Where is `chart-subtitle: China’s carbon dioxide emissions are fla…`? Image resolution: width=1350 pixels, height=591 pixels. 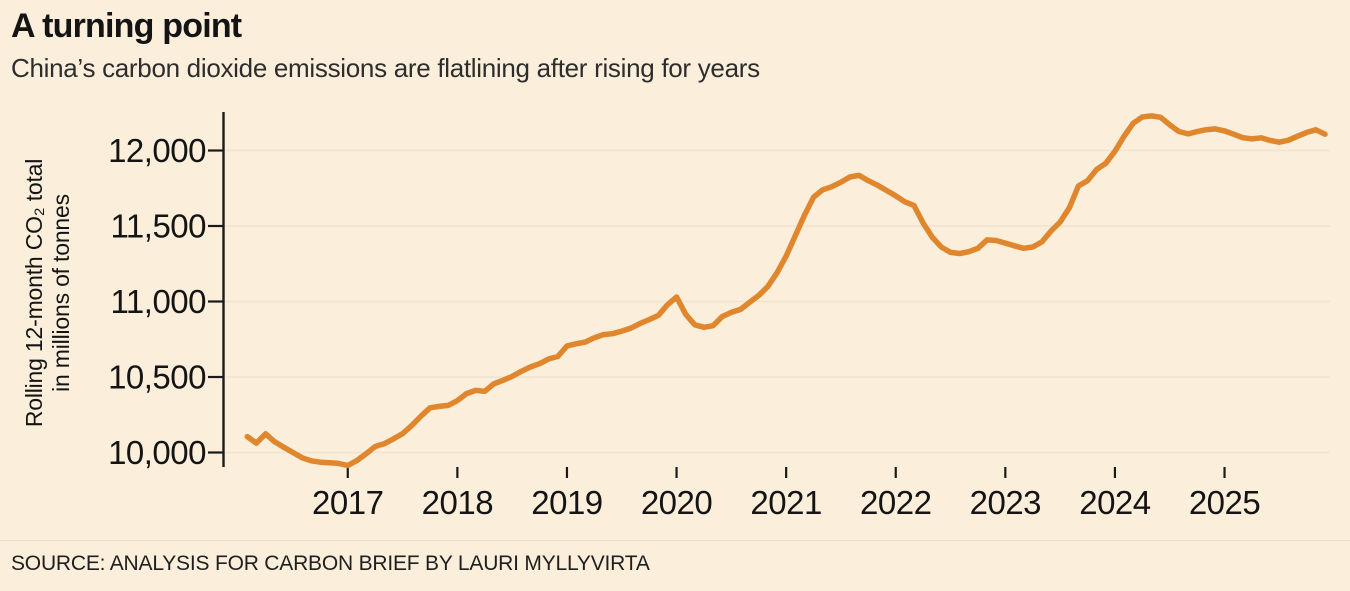 chart-subtitle: China’s carbon dioxide emissions are fla… is located at coordinates (385, 68).